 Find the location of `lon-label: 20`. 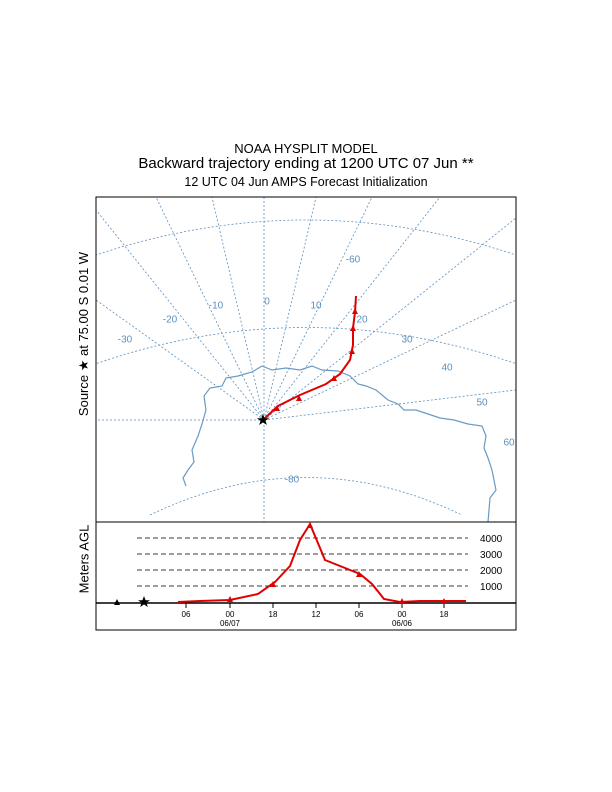

lon-label: 20 is located at coordinates (362, 320).